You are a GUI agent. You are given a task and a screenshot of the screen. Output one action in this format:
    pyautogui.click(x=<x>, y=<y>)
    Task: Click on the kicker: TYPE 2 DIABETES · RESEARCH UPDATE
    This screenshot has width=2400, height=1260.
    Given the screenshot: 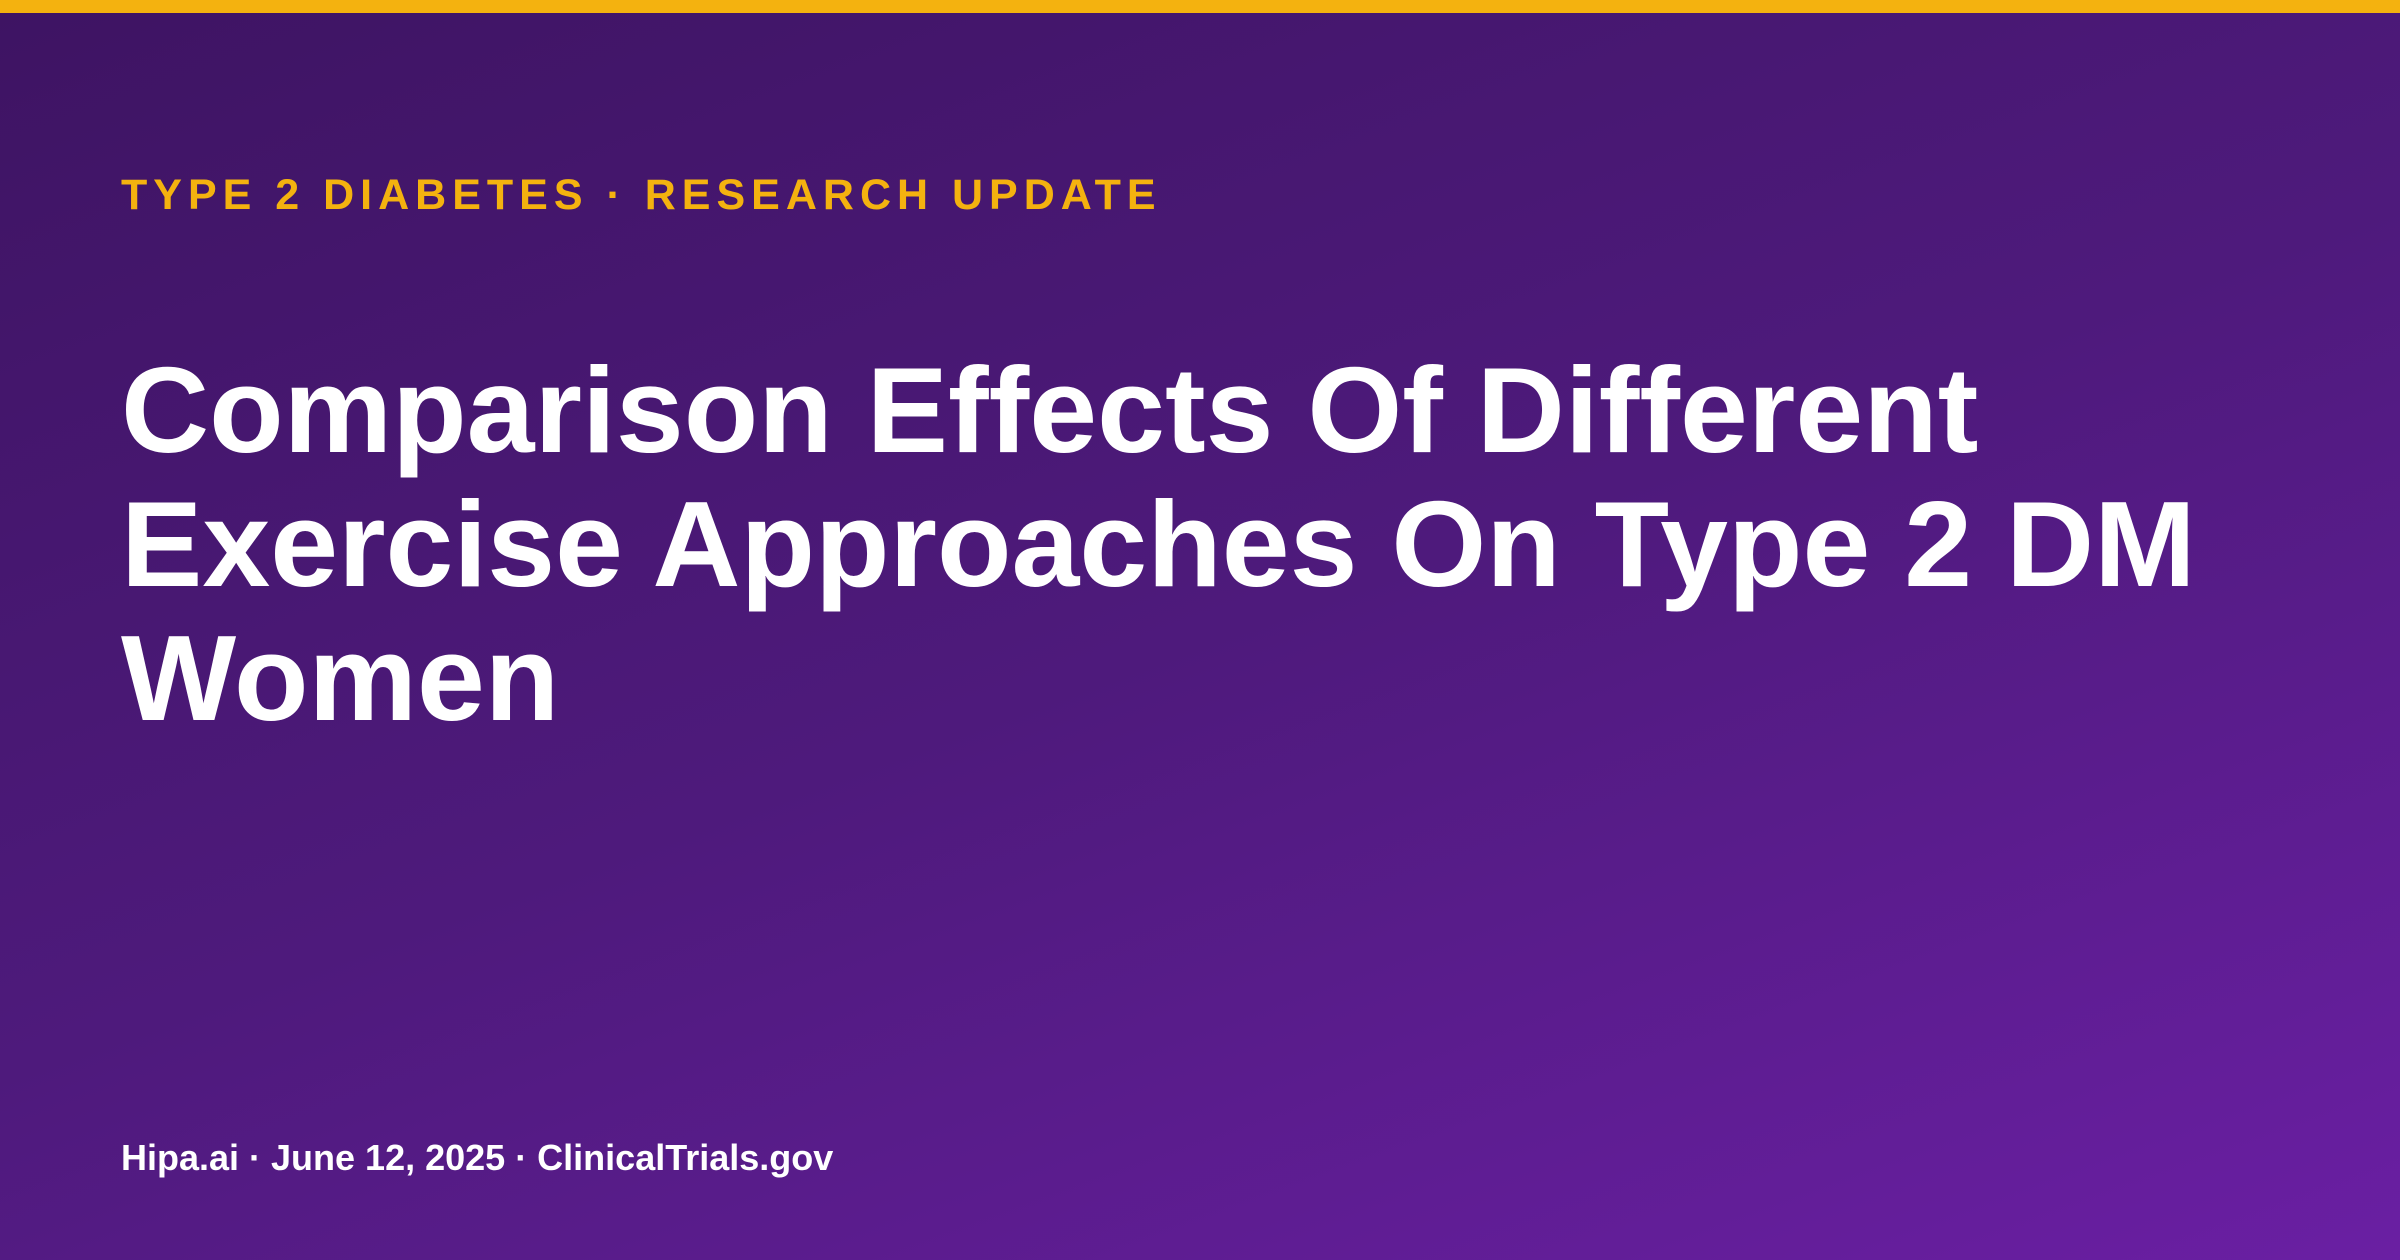 What is the action you would take?
    pyautogui.click(x=641, y=195)
    